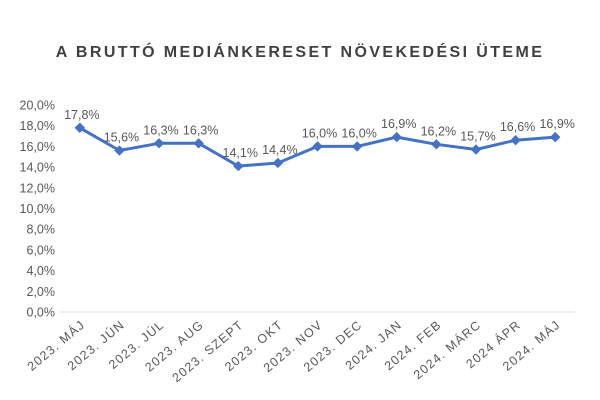 The image size is (600, 400). What do you see at coordinates (41, 230) in the screenshot?
I see `y-tick-label: 8,0%` at bounding box center [41, 230].